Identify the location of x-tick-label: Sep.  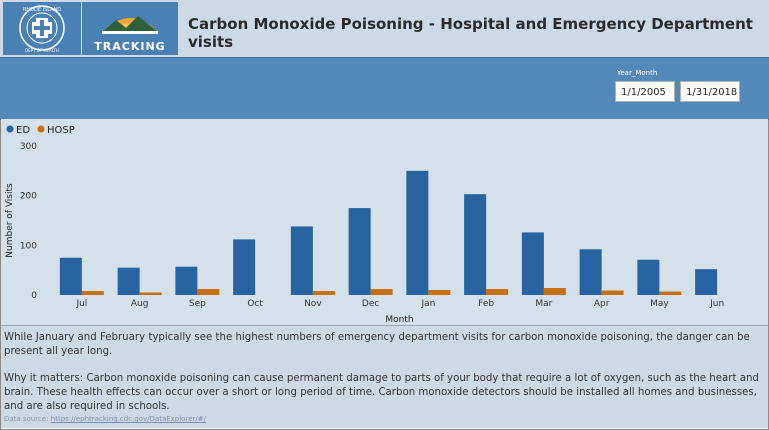
(197, 304).